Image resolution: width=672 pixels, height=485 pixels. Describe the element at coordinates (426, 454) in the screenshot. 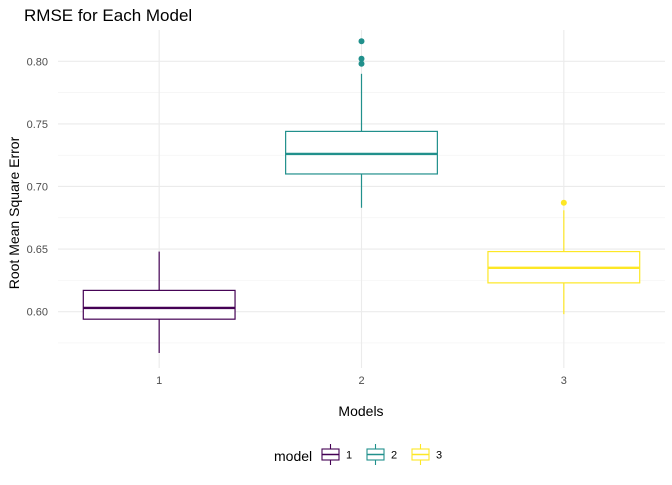

I see `legend-item-3: 3` at that location.